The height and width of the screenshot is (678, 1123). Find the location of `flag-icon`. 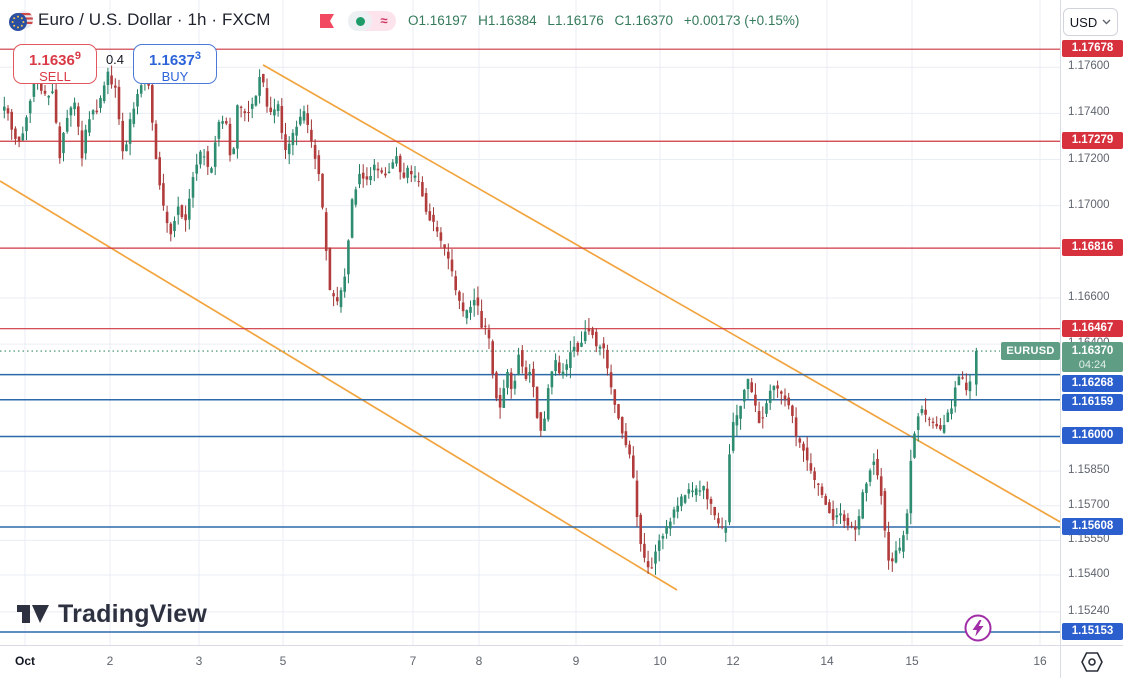

flag-icon is located at coordinates (327, 21).